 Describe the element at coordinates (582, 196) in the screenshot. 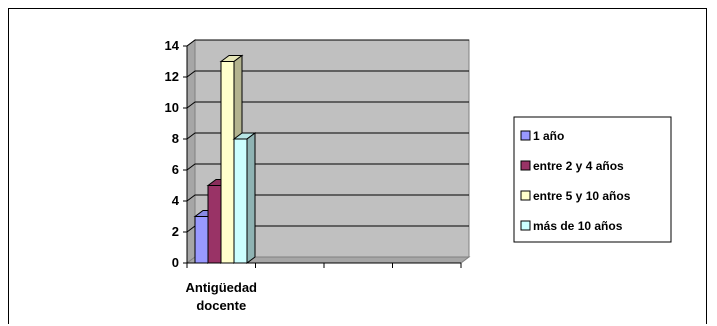

I see `legend-label: entre 5 y 10 años` at that location.